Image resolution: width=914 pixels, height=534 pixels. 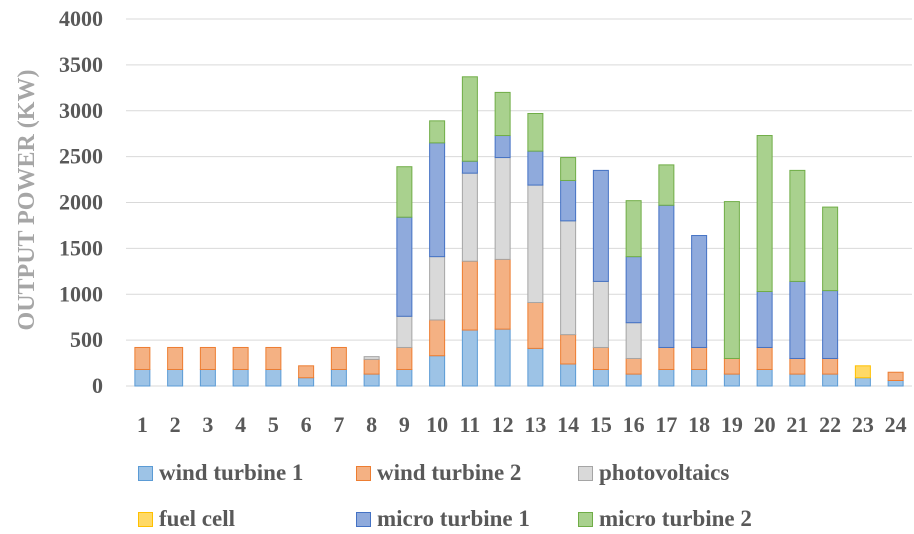 What do you see at coordinates (81, 156) in the screenshot?
I see `y-tick-label: 2500` at bounding box center [81, 156].